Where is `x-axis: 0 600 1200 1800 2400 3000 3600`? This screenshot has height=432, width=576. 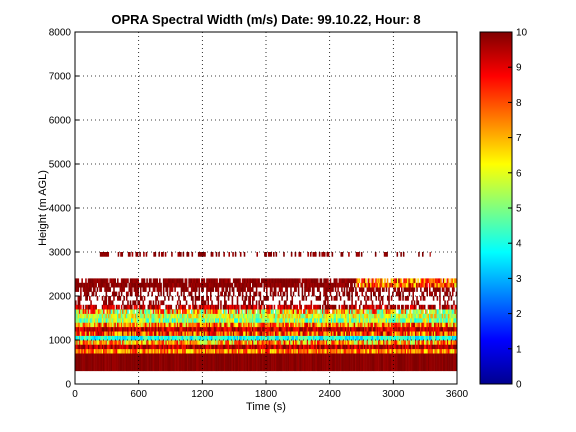
x-axis: 0 600 1200 1800 2400 3000 3600 is located at coordinates (270, 390).